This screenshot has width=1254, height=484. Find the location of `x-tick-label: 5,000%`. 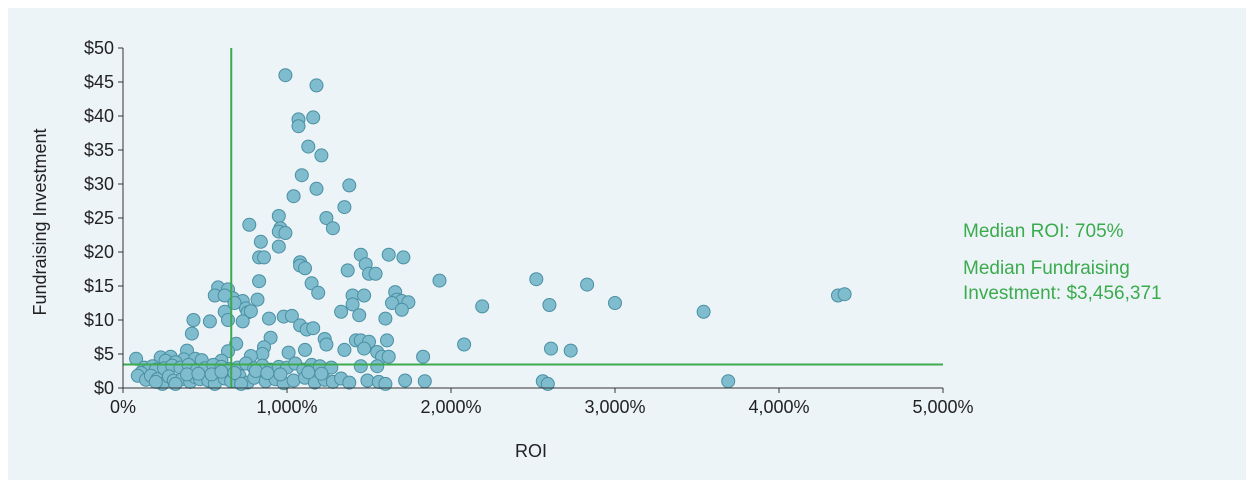

x-tick-label: 5,000% is located at coordinates (942, 407).